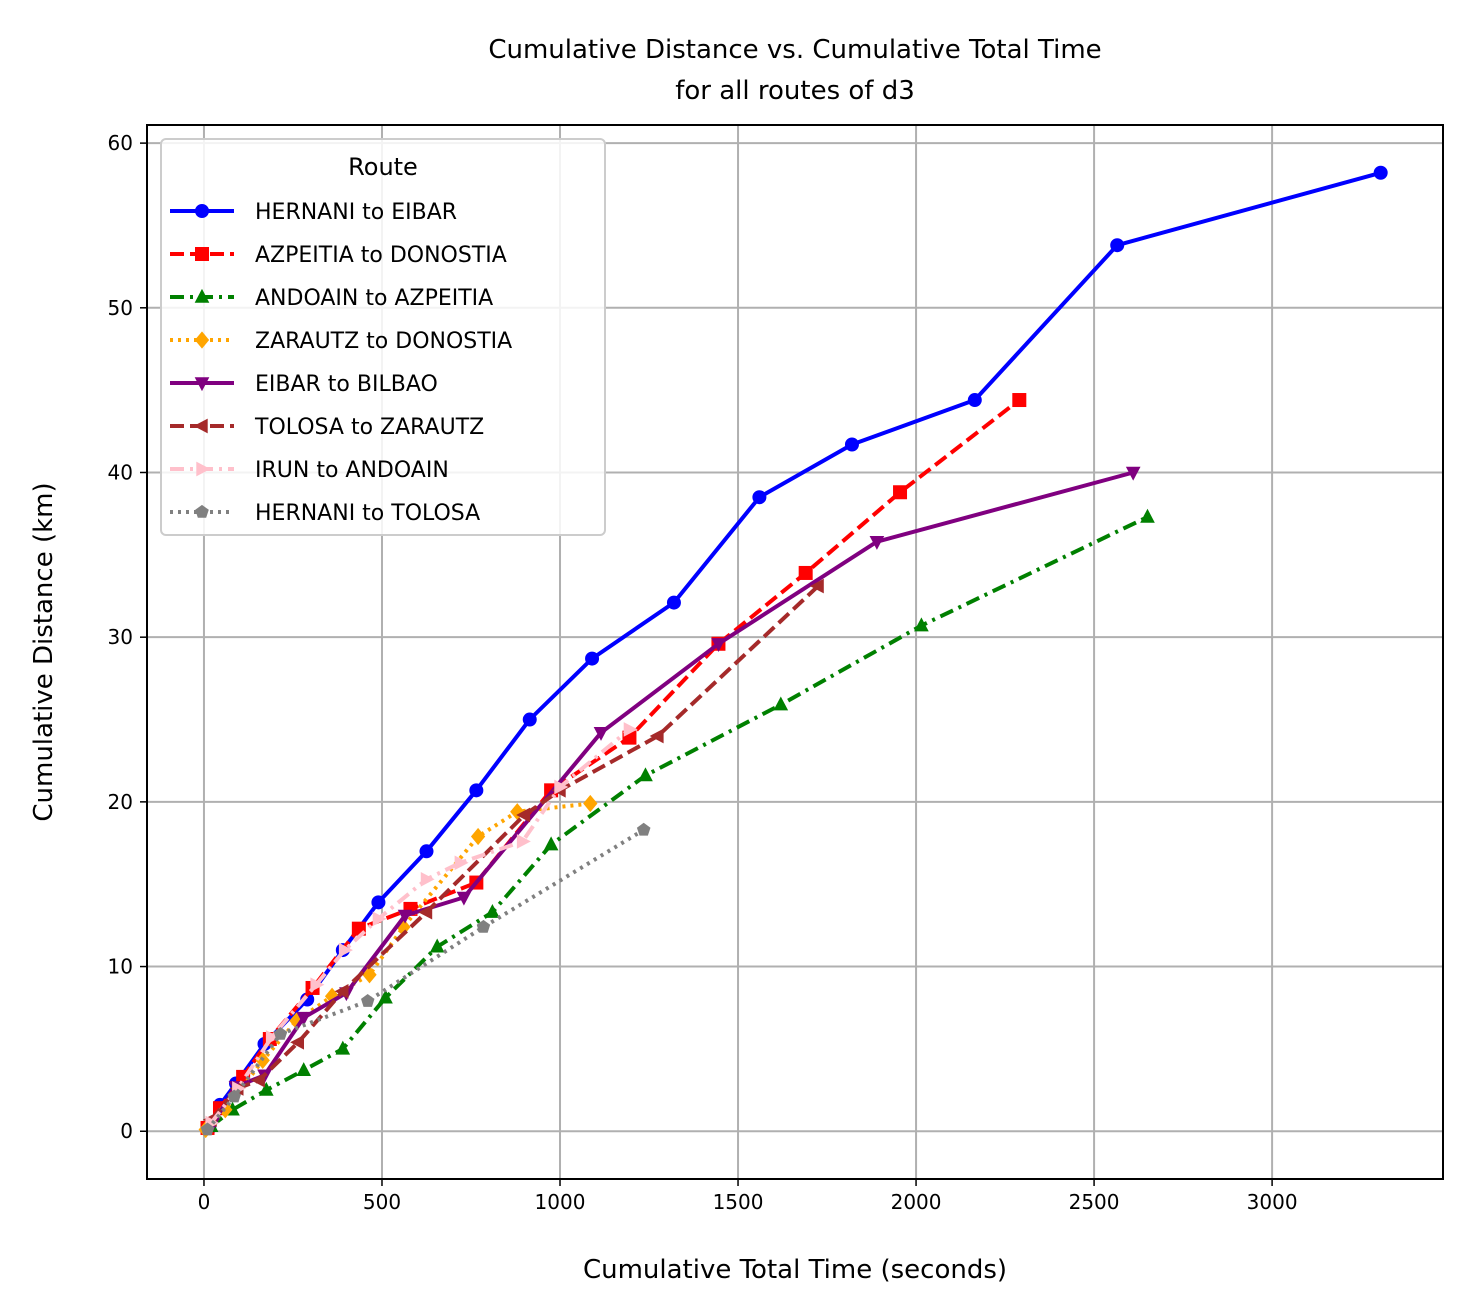 Image resolution: width=1472 pixels, height=1315 pixels. Describe the element at coordinates (204, 1202) in the screenshot. I see `x-tick-label: 0` at that location.